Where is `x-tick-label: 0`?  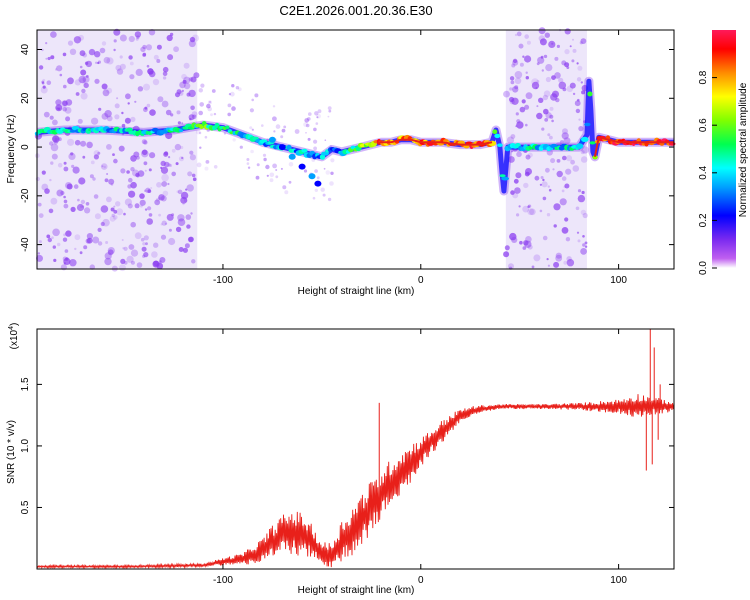 x-tick-label: 0 is located at coordinates (421, 580).